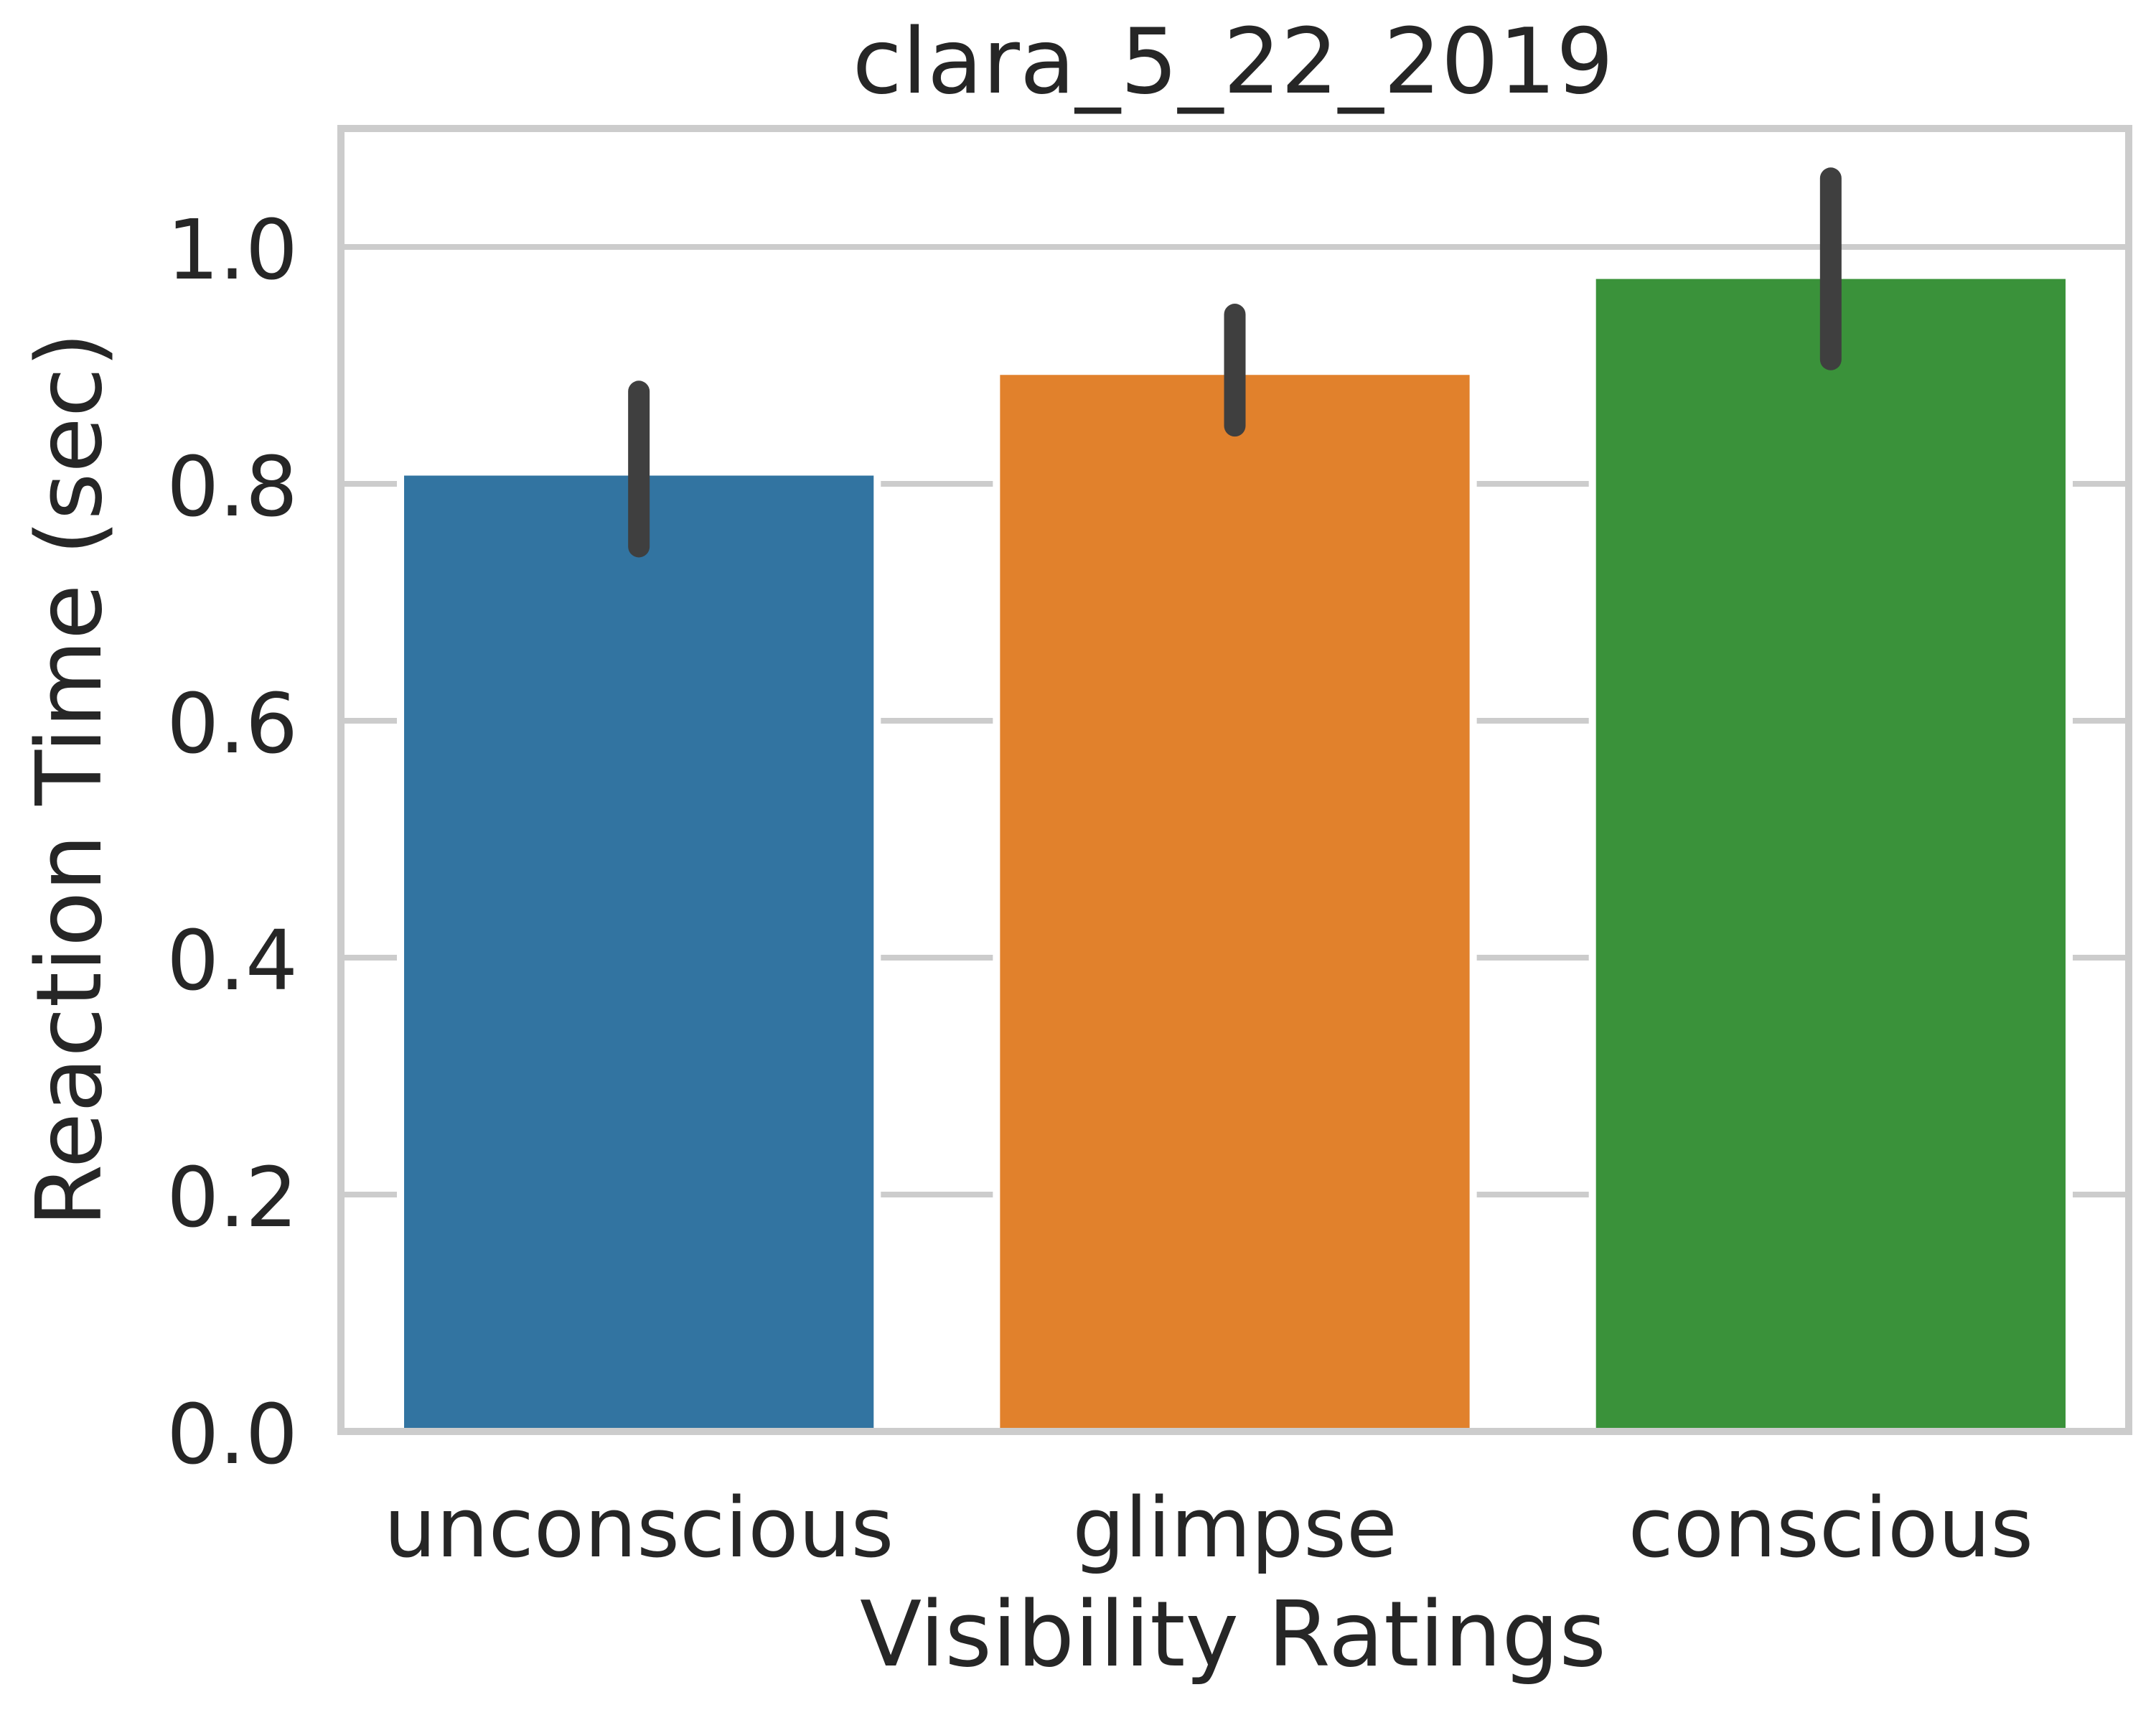 The width and height of the screenshot is (2156, 1710). What do you see at coordinates (232, 250) in the screenshot?
I see `y-tick-label: 1.0` at bounding box center [232, 250].